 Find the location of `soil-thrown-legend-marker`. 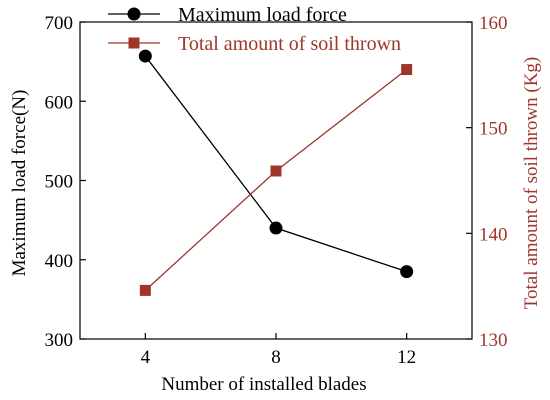

soil-thrown-legend-marker is located at coordinates (134, 43).